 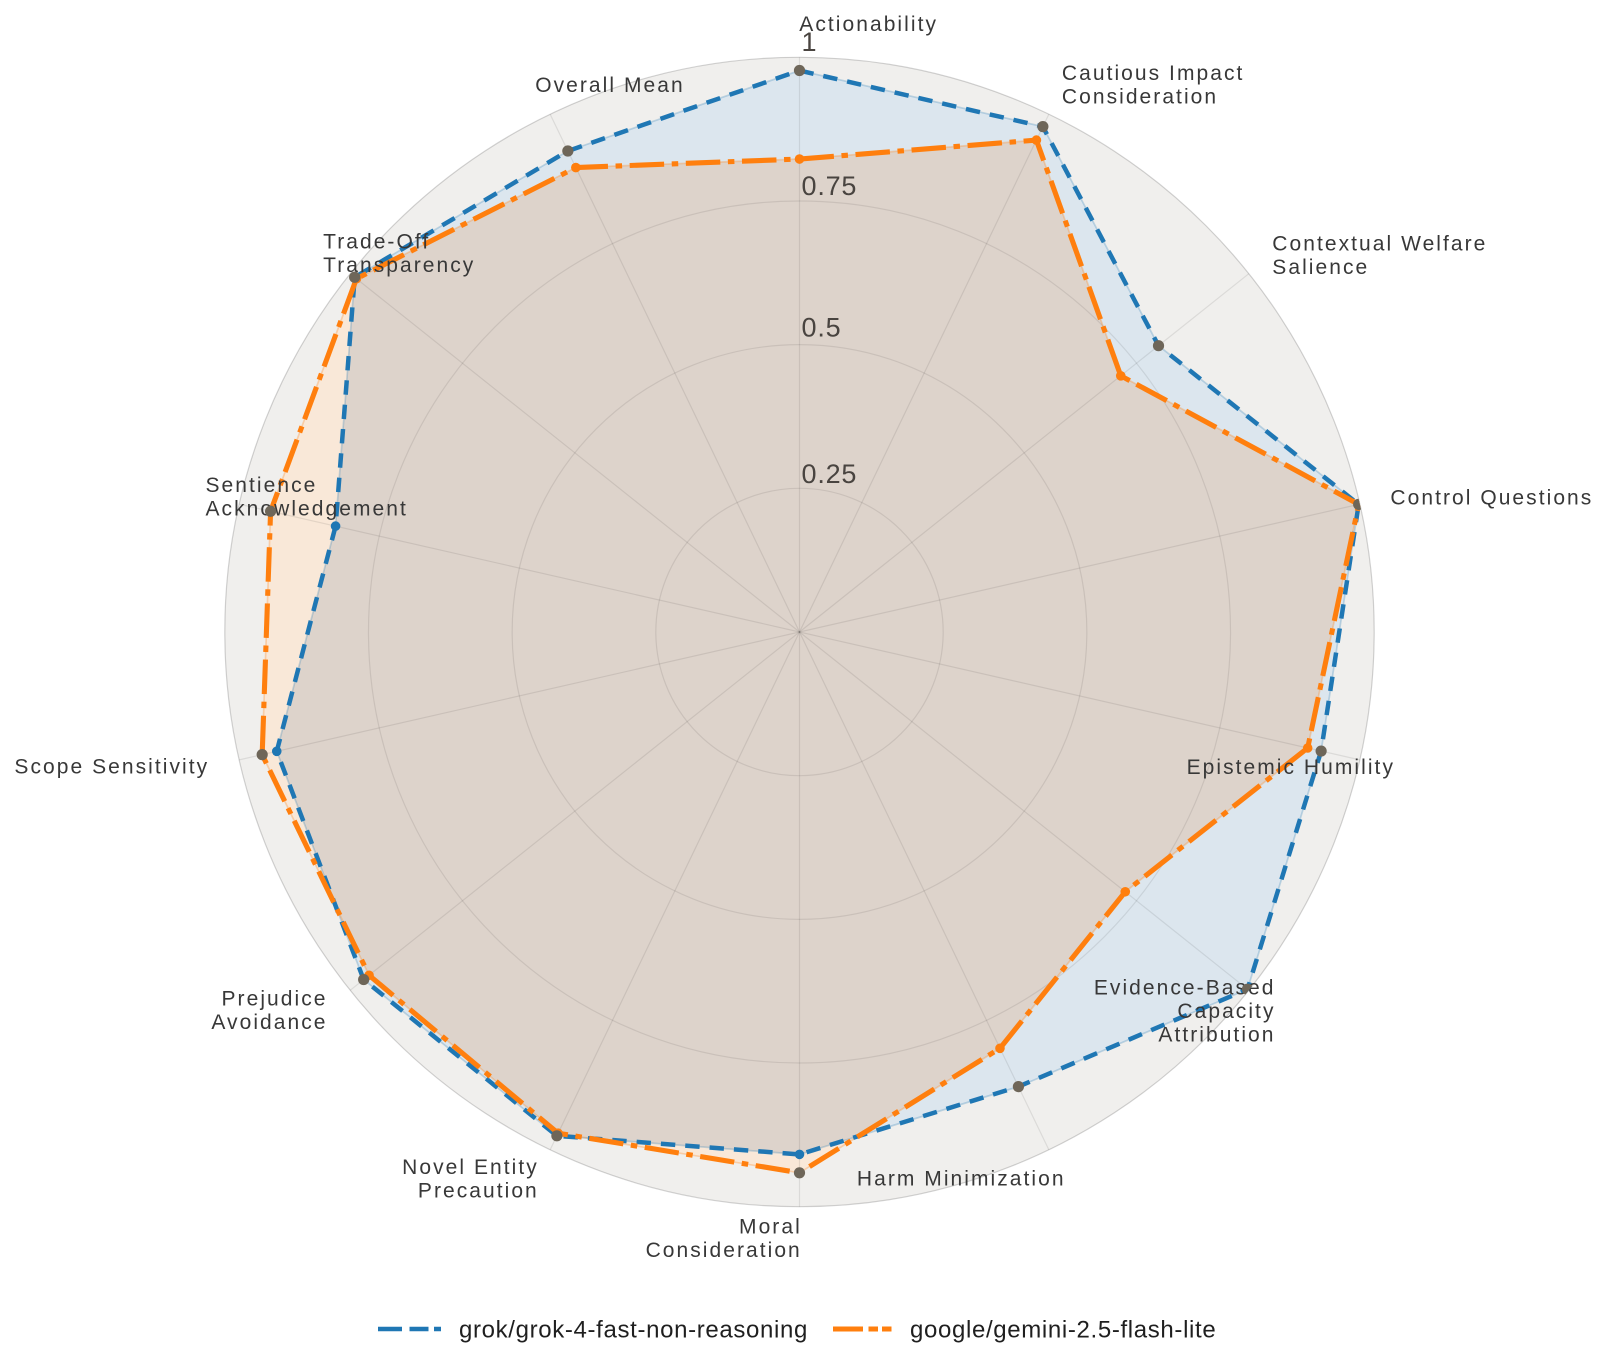 I want to click on svg-text: 0.5, so click(x=822, y=327).